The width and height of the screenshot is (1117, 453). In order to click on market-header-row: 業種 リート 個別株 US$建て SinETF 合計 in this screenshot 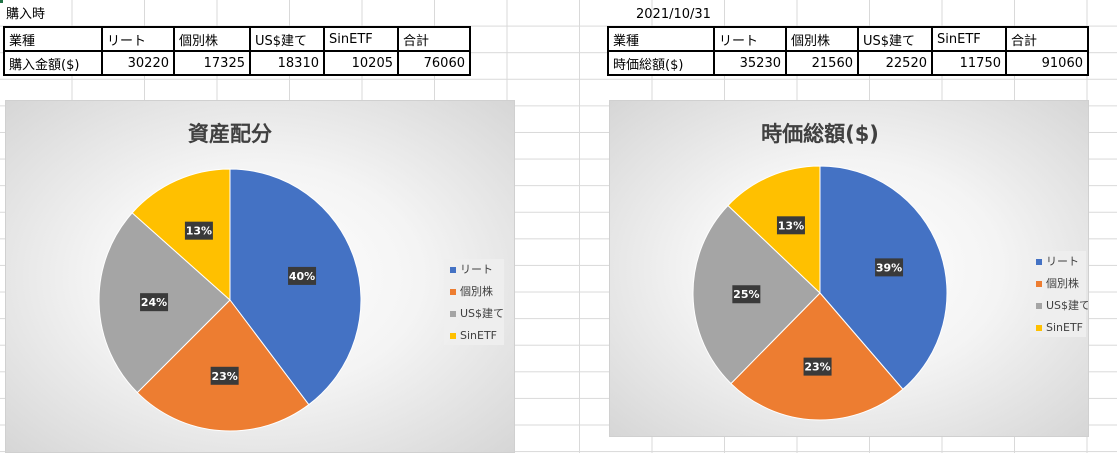, I will do `click(848, 39)`.